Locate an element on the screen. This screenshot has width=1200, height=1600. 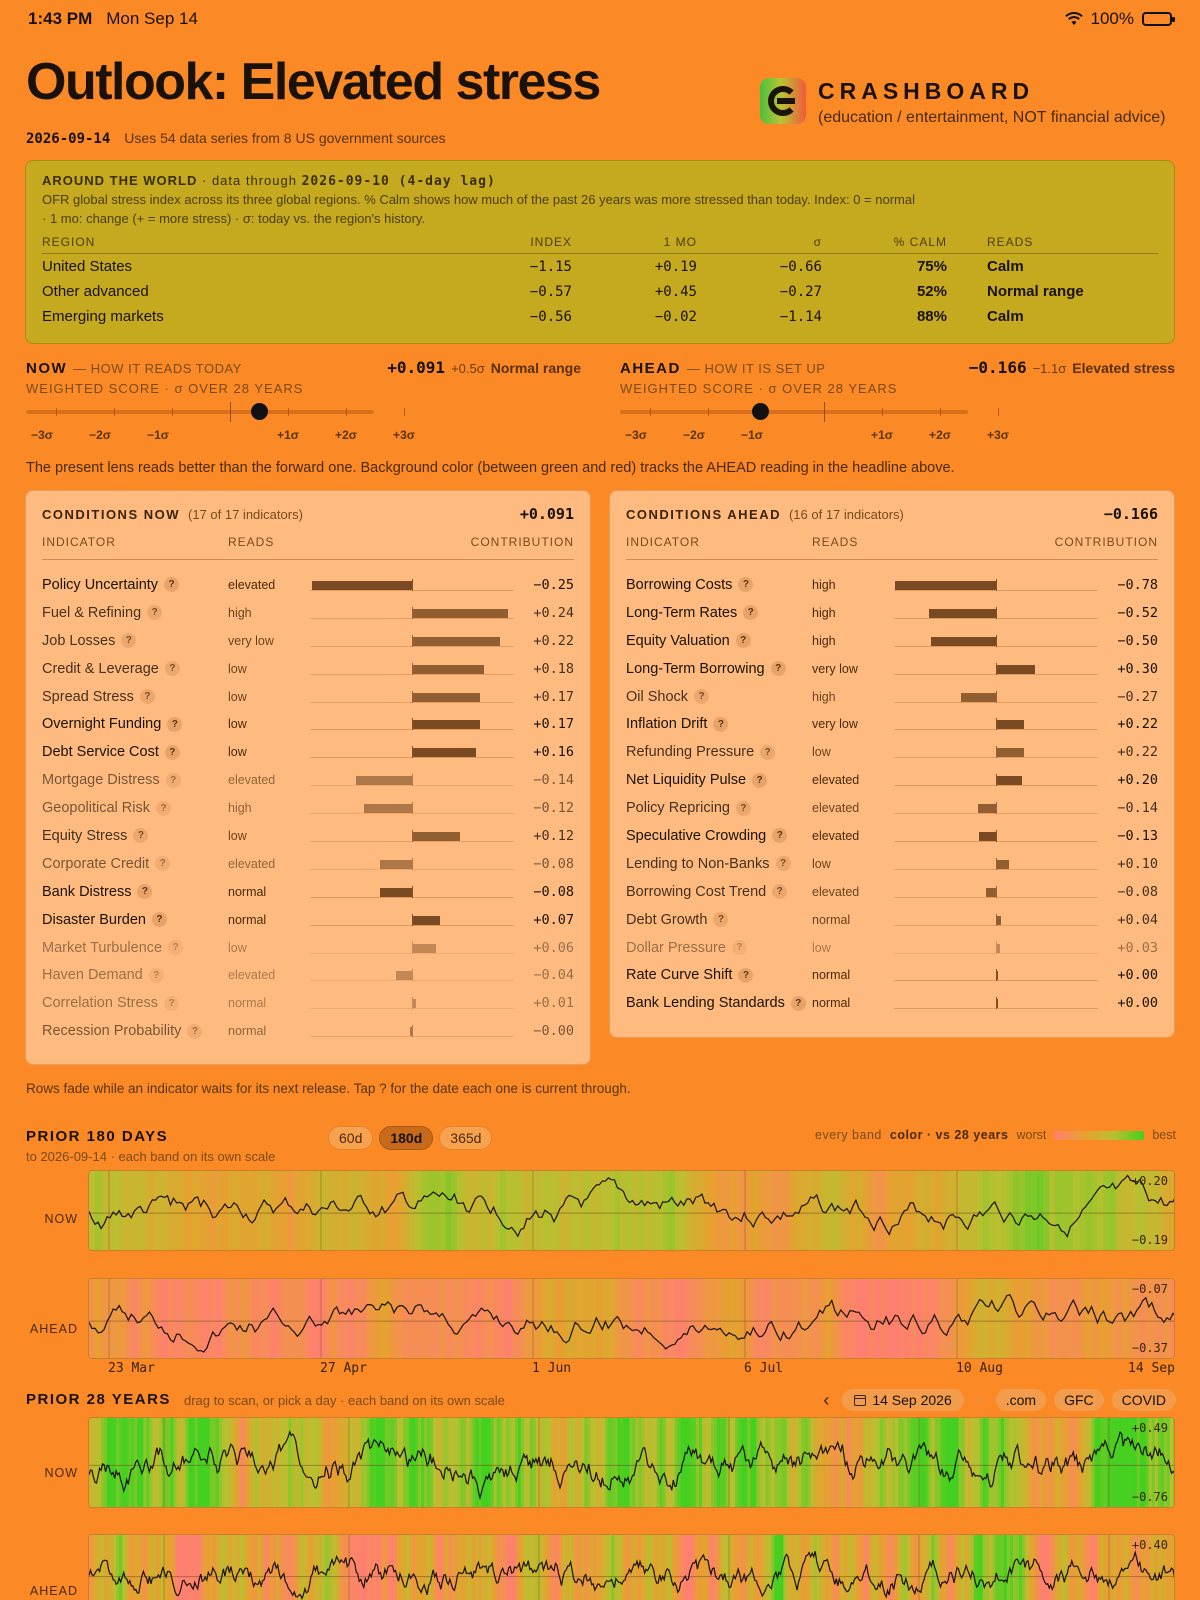
chevron-right-icon: › is located at coordinates (979, 1399).